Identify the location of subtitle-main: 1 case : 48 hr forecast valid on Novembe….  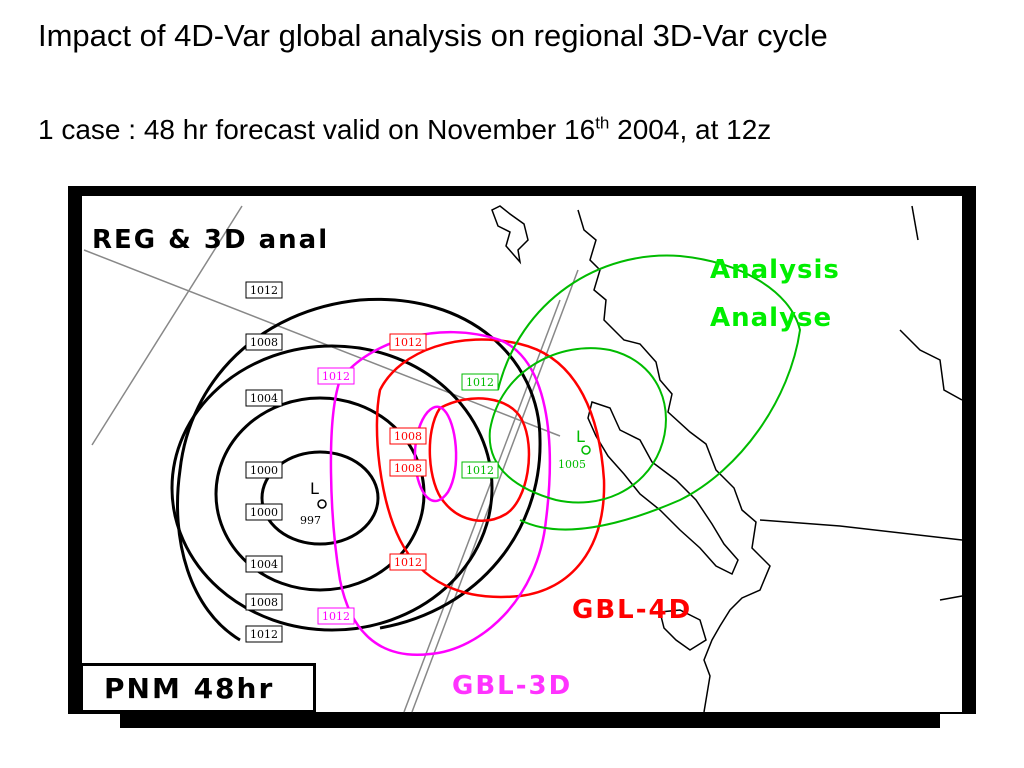
(317, 129).